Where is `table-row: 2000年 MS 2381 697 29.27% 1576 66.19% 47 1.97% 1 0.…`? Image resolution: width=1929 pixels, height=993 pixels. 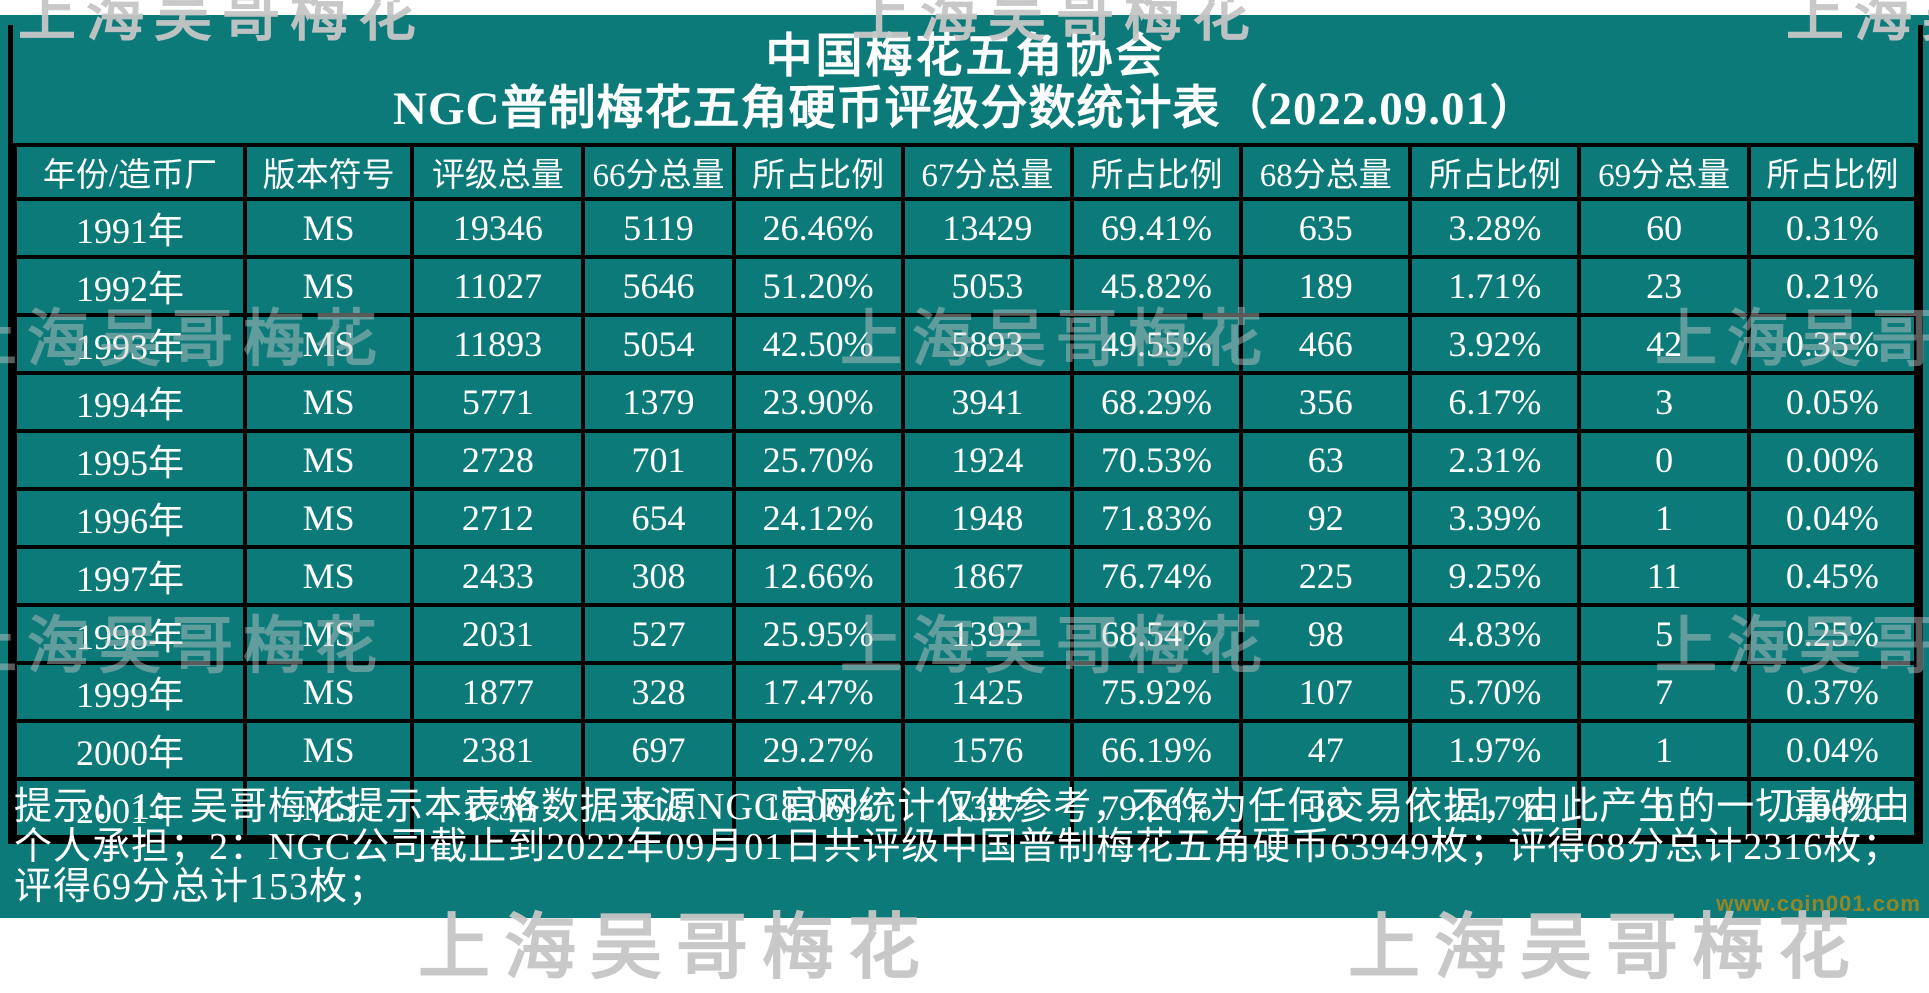 table-row: 2000年 MS 2381 697 29.27% 1576 66.19% 47 1.97% 1 0.… is located at coordinates (965, 750).